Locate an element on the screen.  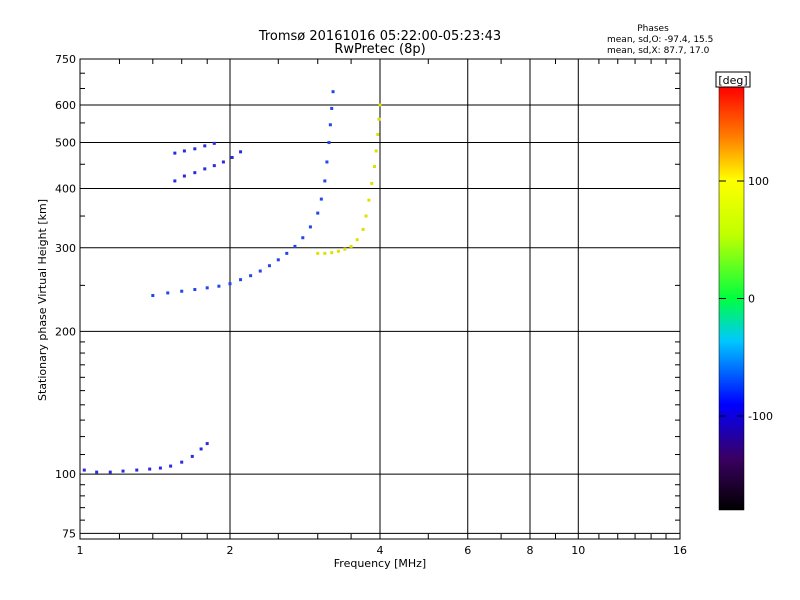
y-tick-label: 750 is located at coordinates (65, 59).